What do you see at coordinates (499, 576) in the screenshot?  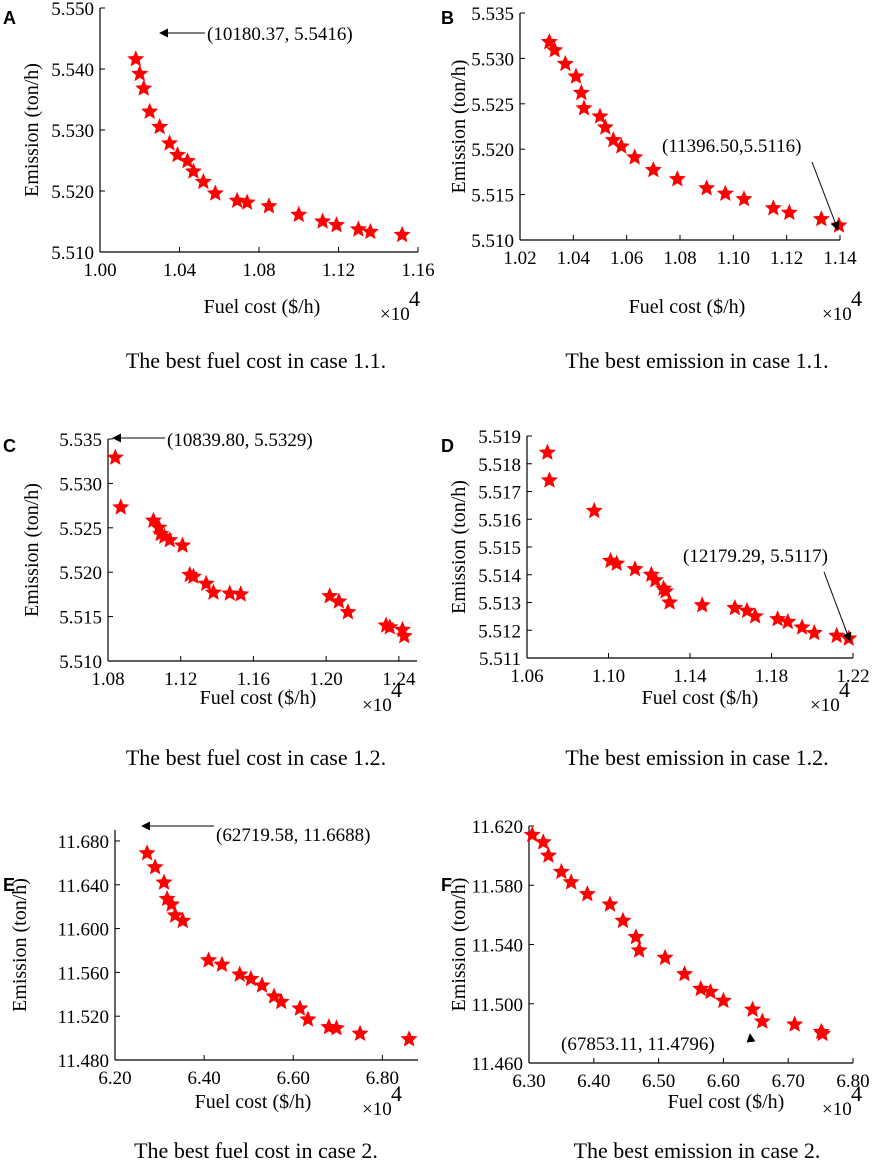 I see `y-tick-label: 5.514` at bounding box center [499, 576].